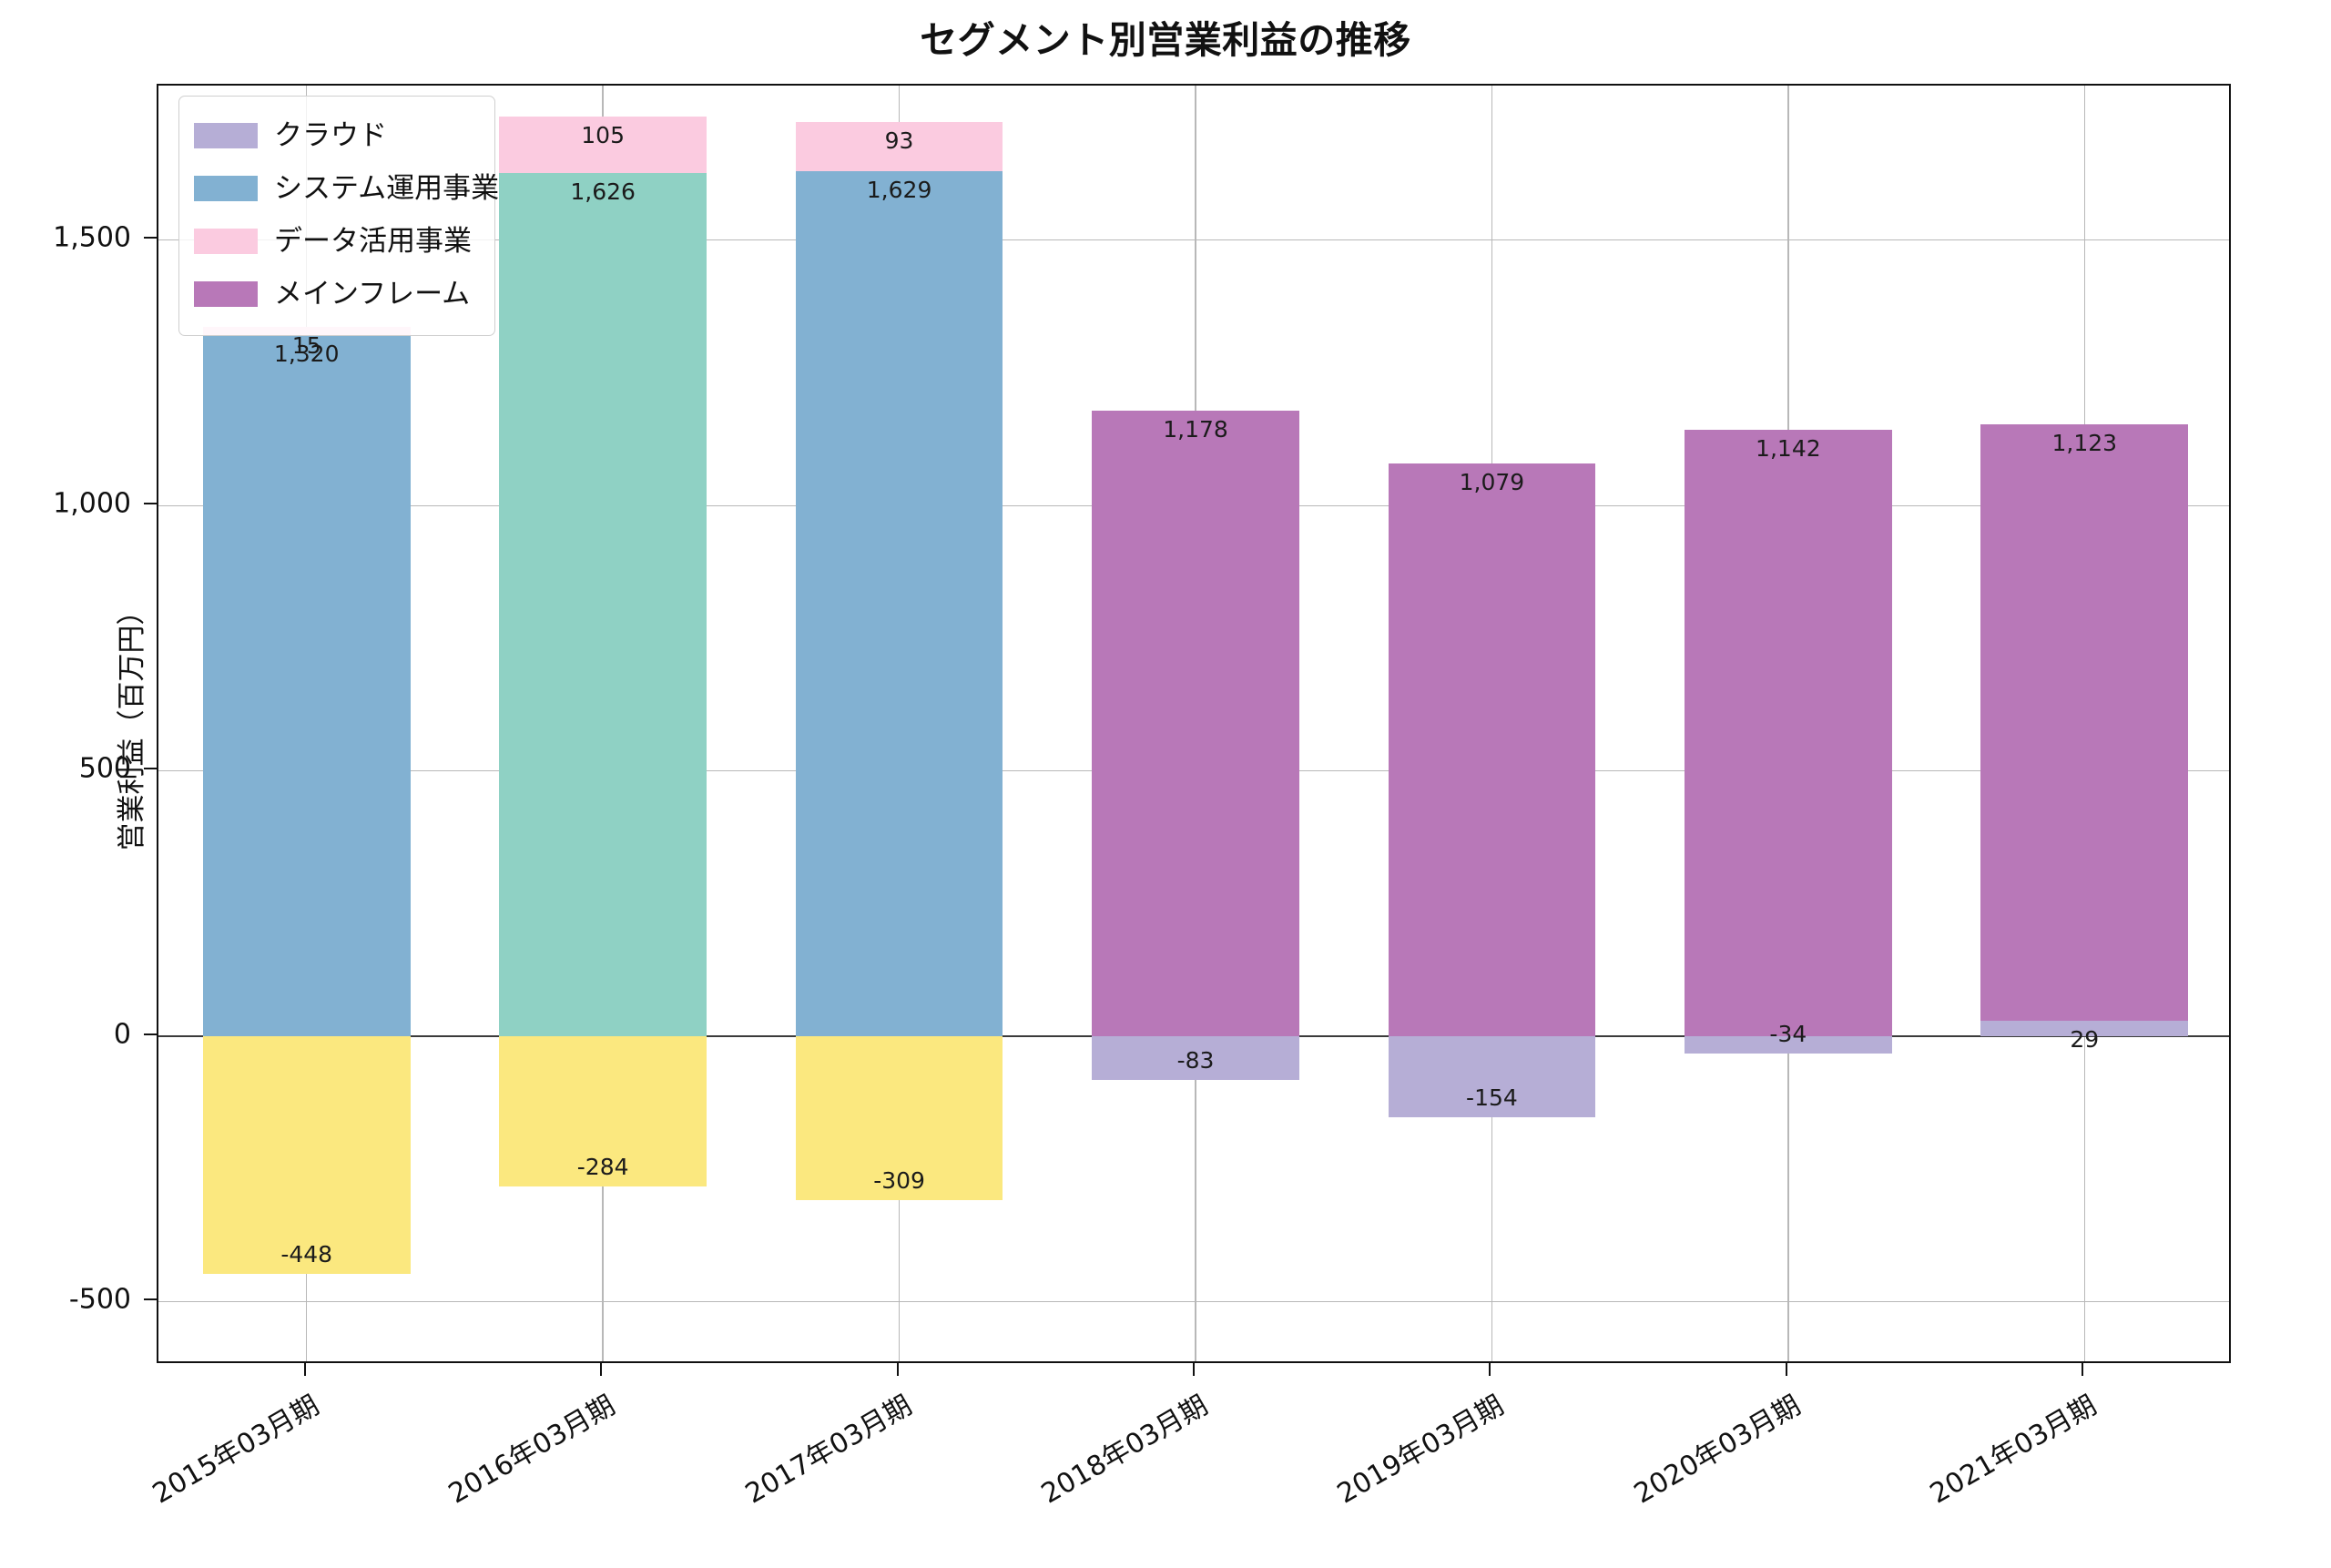  I want to click on bar-value-label: 1,079, so click(1492, 482).